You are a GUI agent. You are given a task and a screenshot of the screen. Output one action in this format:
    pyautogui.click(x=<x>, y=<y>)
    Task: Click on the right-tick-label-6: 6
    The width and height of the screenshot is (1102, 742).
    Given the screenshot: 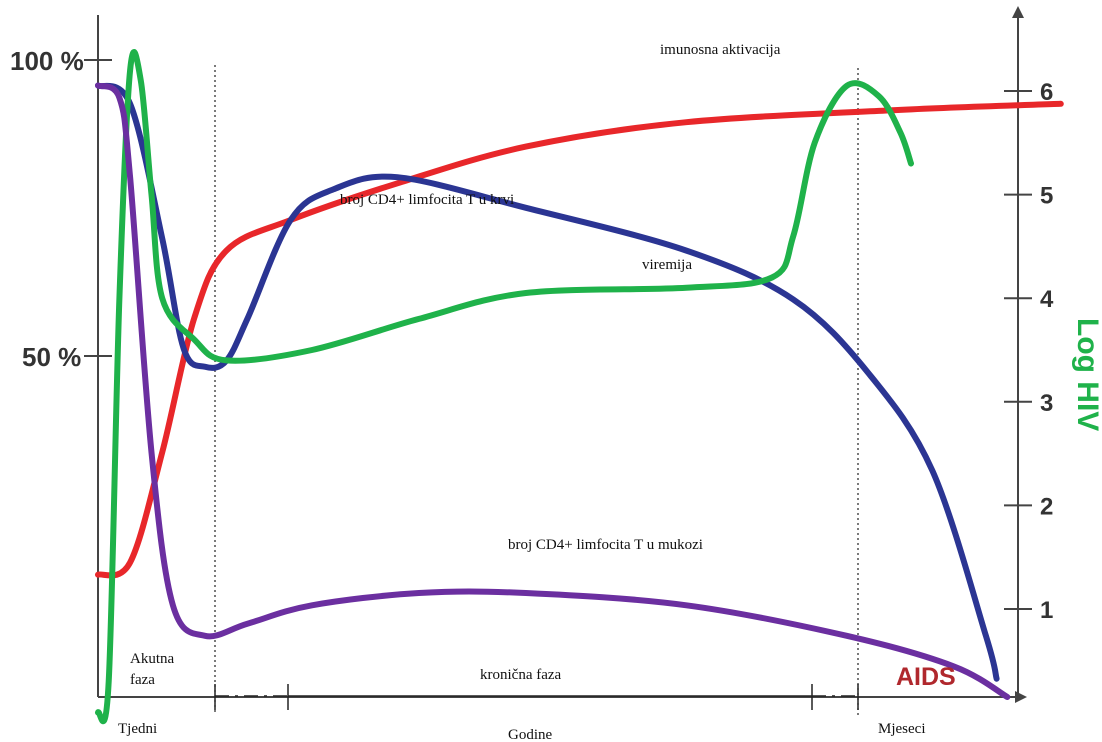 What is the action you would take?
    pyautogui.click(x=1046, y=92)
    